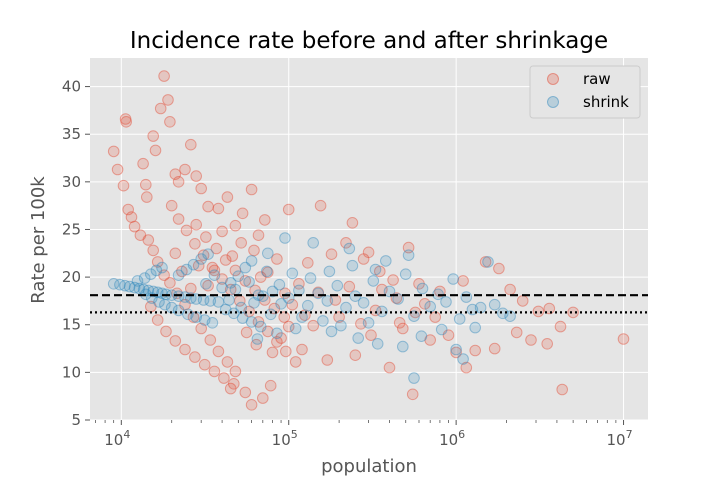  What do you see at coordinates (363, 434) in the screenshot?
I see `x-axis-ticks: 104 105 106 107` at bounding box center [363, 434].